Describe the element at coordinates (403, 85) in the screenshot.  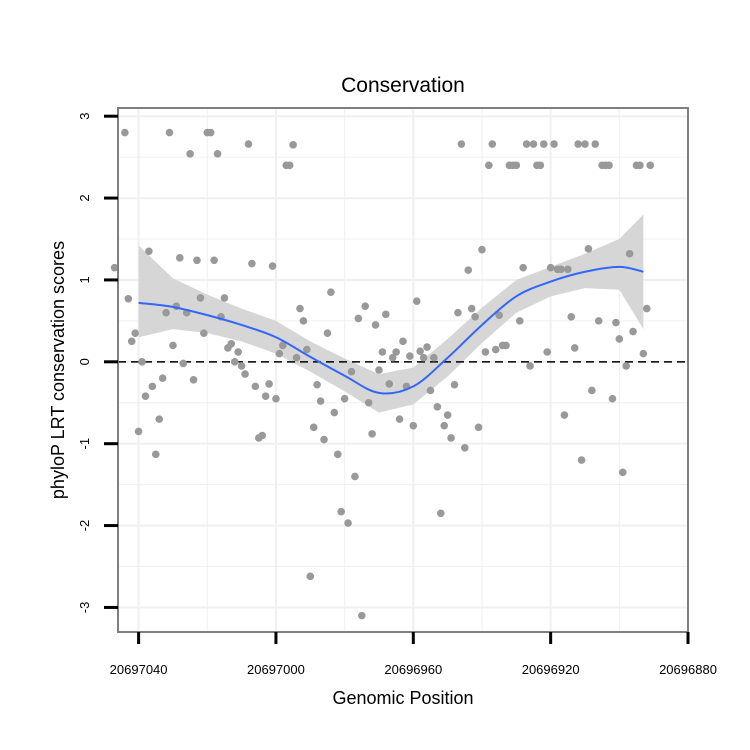
I see `chart-title: Conservation` at that location.